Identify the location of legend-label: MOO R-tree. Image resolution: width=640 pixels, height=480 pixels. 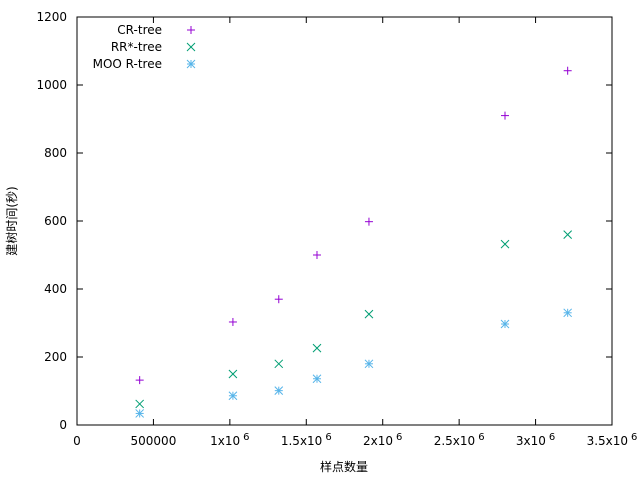
(127, 64).